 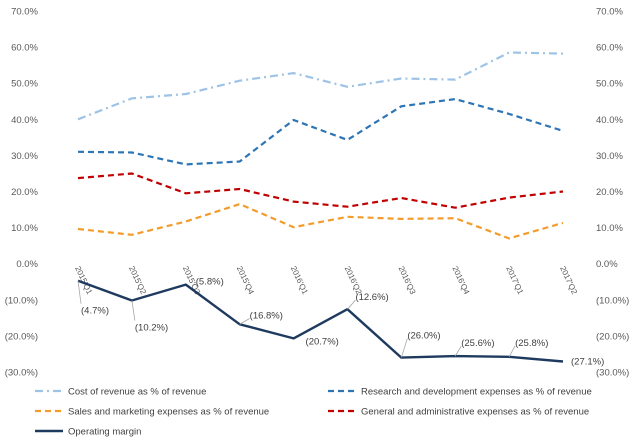 What do you see at coordinates (423, 336) in the screenshot?
I see `data-label: (26.0%)` at bounding box center [423, 336].